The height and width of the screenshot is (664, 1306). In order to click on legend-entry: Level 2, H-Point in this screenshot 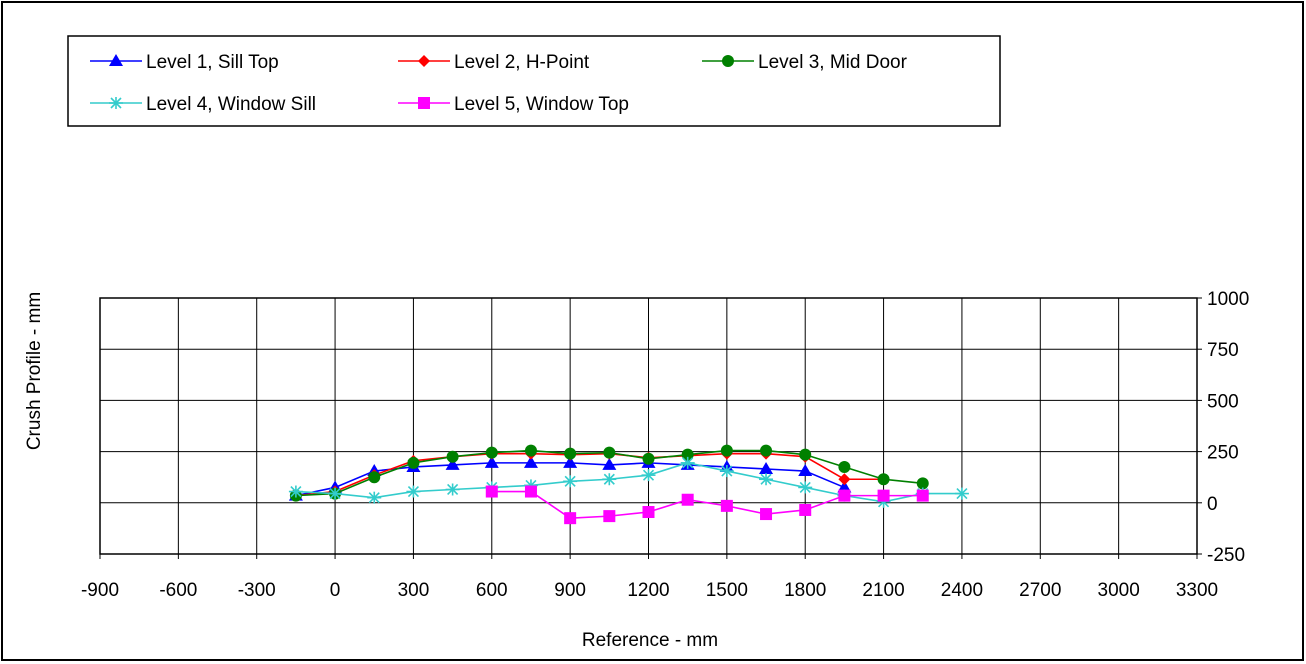, I will do `click(494, 62)`.